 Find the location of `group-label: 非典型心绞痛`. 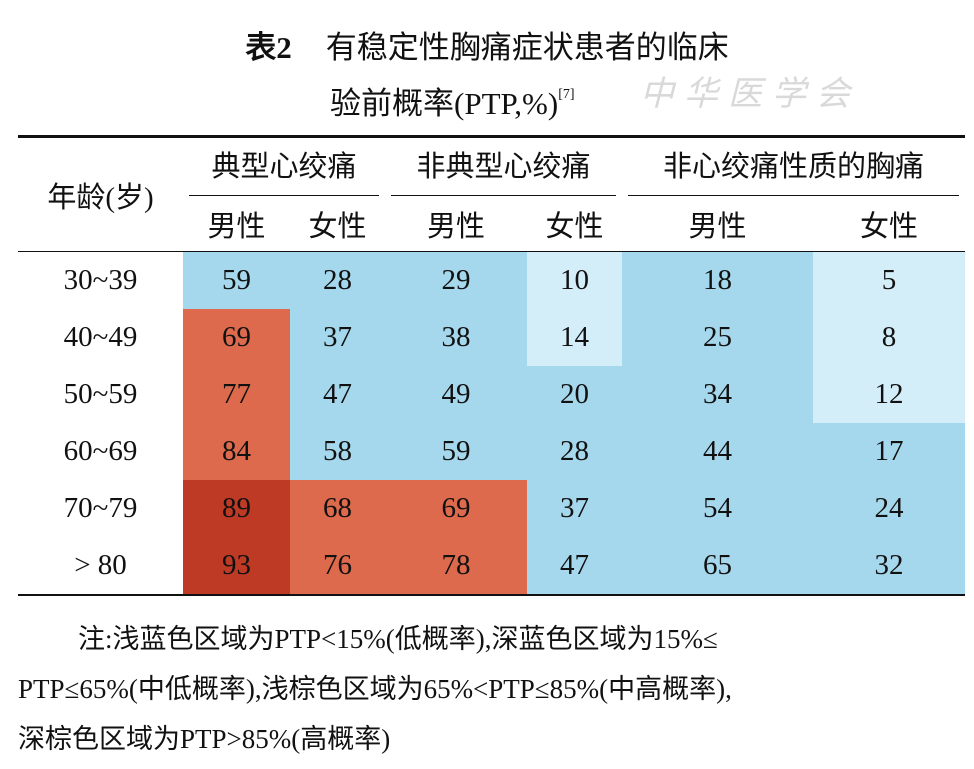

group-label: 非典型心绞痛 is located at coordinates (503, 167).